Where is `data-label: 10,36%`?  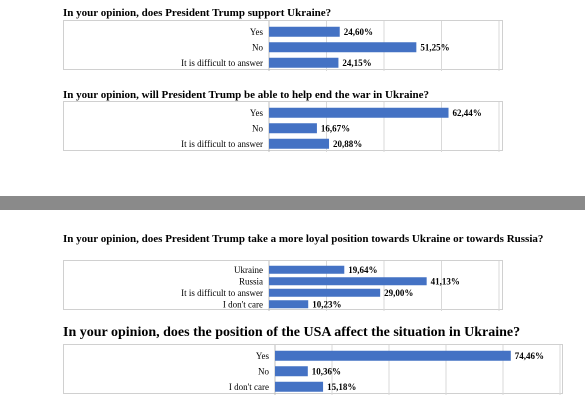
data-label: 10,36% is located at coordinates (326, 371).